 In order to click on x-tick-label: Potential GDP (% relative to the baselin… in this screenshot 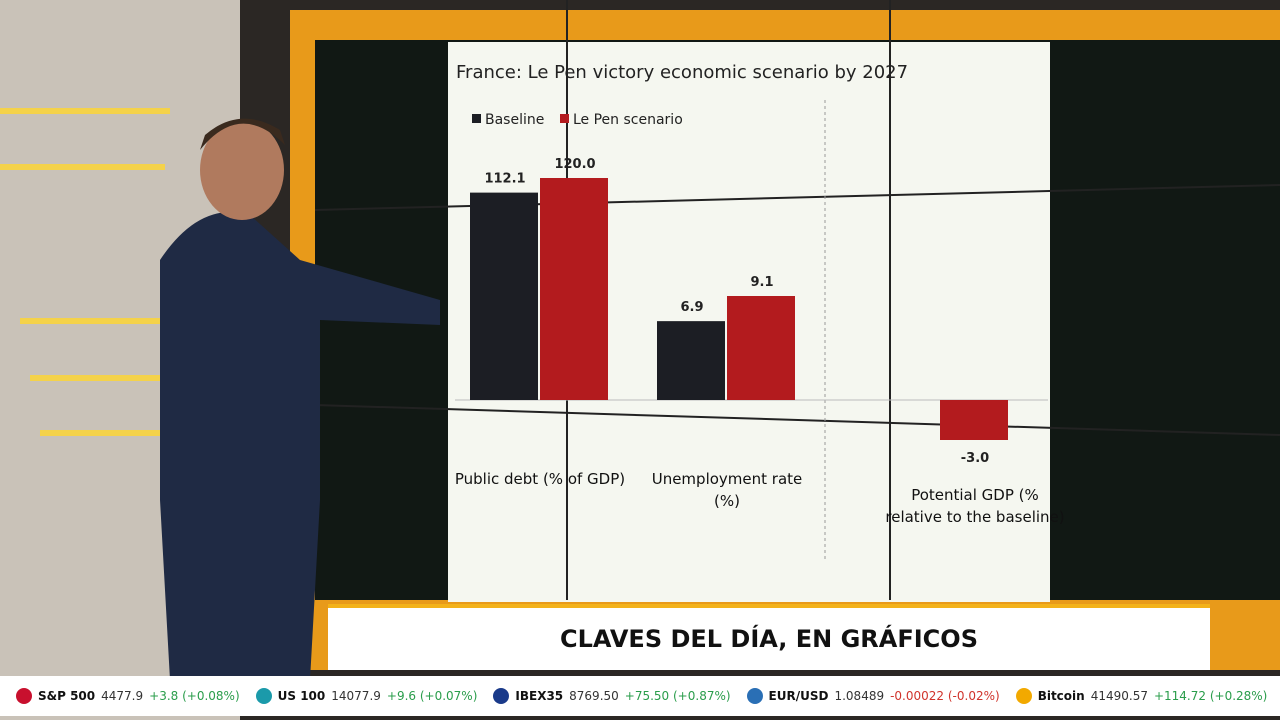, I will do `click(975, 506)`.